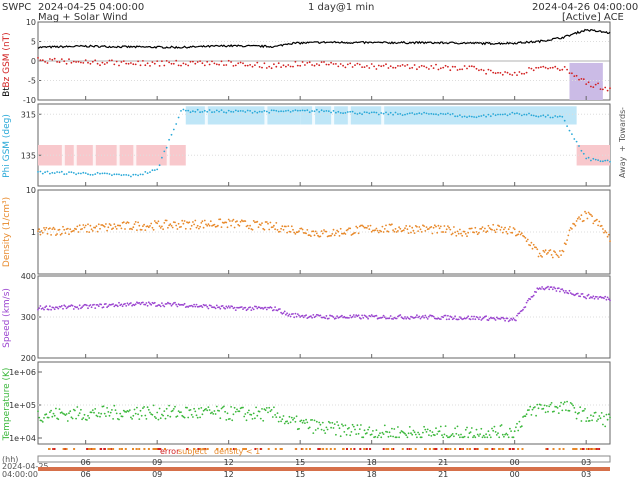 This screenshot has height=482, width=640. What do you see at coordinates (324, 469) in the screenshot?
I see `time-slider-bar` at bounding box center [324, 469].